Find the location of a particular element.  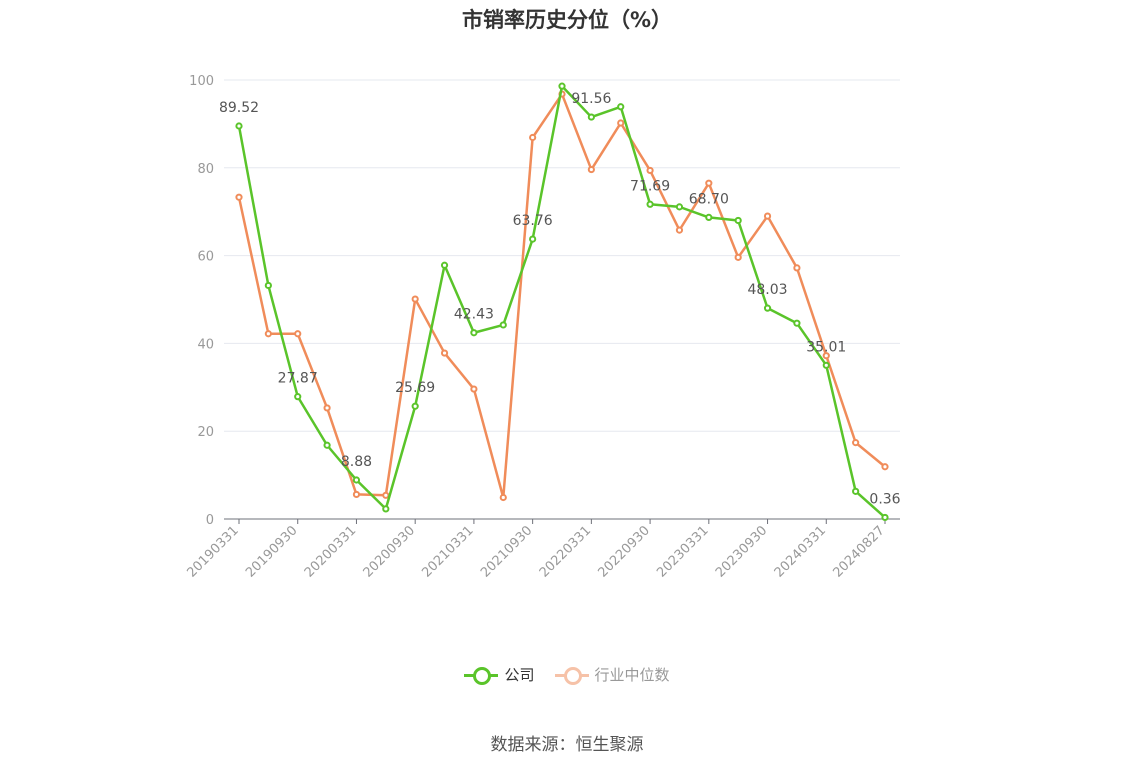

source-note: 数据来源：恒生聚源 is located at coordinates (567, 745).